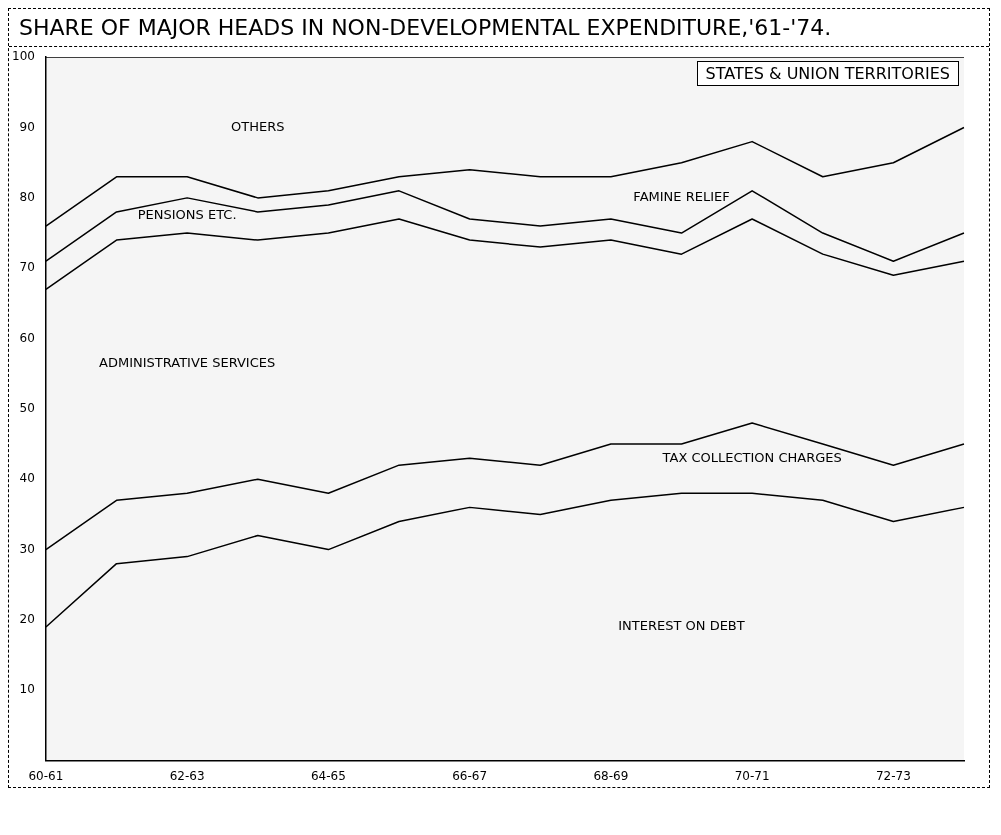 The height and width of the screenshot is (835, 1001). Describe the element at coordinates (611, 775) in the screenshot. I see `x-tick-label: 68-69` at that location.